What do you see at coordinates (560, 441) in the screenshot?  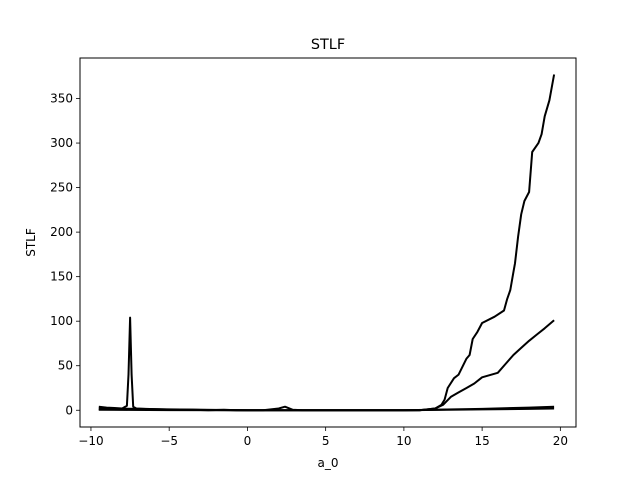 I see `x-tick-label: 20` at bounding box center [560, 441].